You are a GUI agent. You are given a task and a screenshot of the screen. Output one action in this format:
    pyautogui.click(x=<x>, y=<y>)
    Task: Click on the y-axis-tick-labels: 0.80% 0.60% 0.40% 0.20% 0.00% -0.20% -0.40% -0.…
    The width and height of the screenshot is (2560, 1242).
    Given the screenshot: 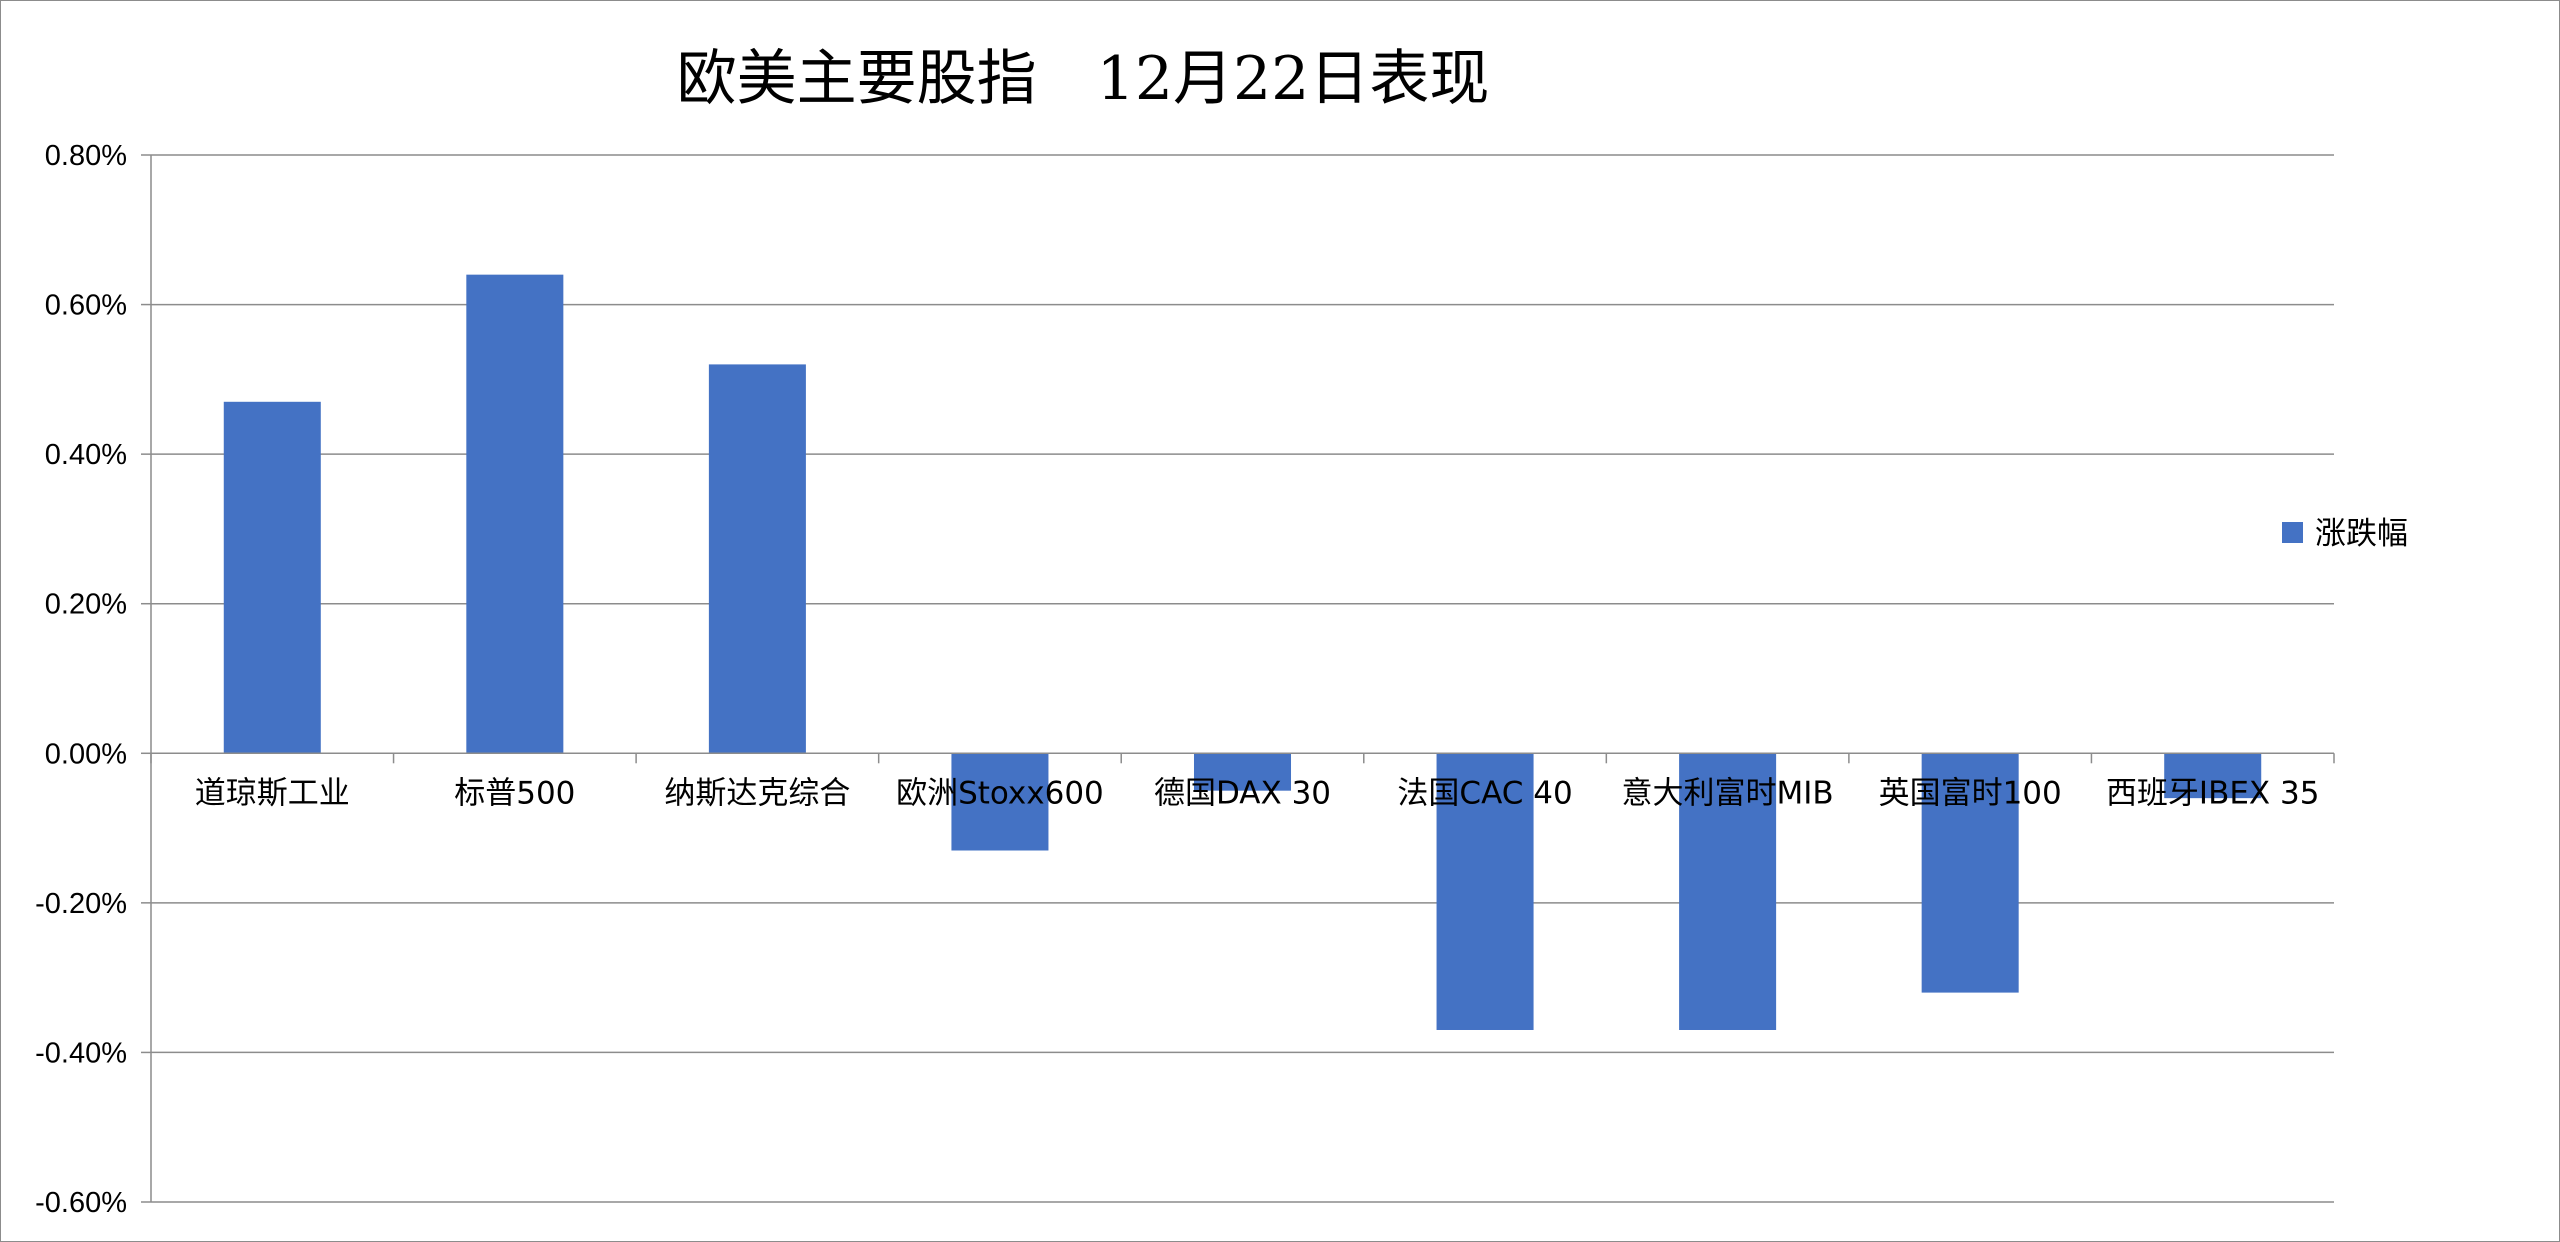 What is the action you would take?
    pyautogui.click(x=81, y=679)
    